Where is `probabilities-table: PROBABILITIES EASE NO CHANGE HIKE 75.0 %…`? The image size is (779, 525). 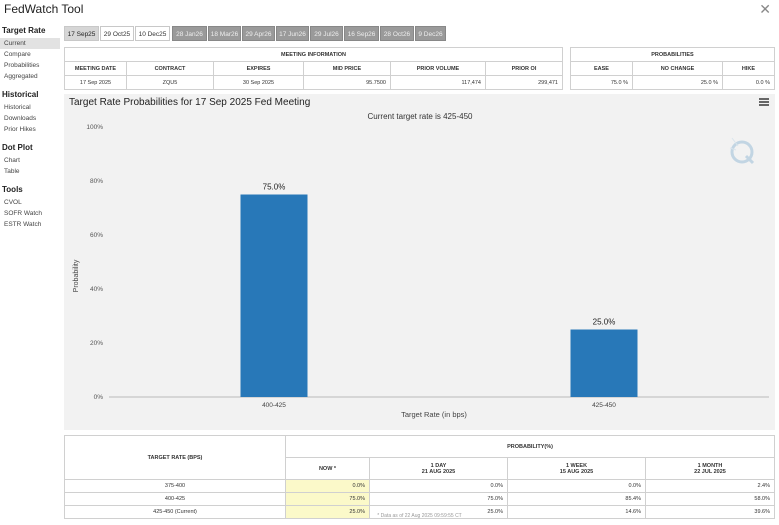
probabilities-table: PROBABILITIES EASE NO CHANGE HIKE 75.0 %… is located at coordinates (672, 68).